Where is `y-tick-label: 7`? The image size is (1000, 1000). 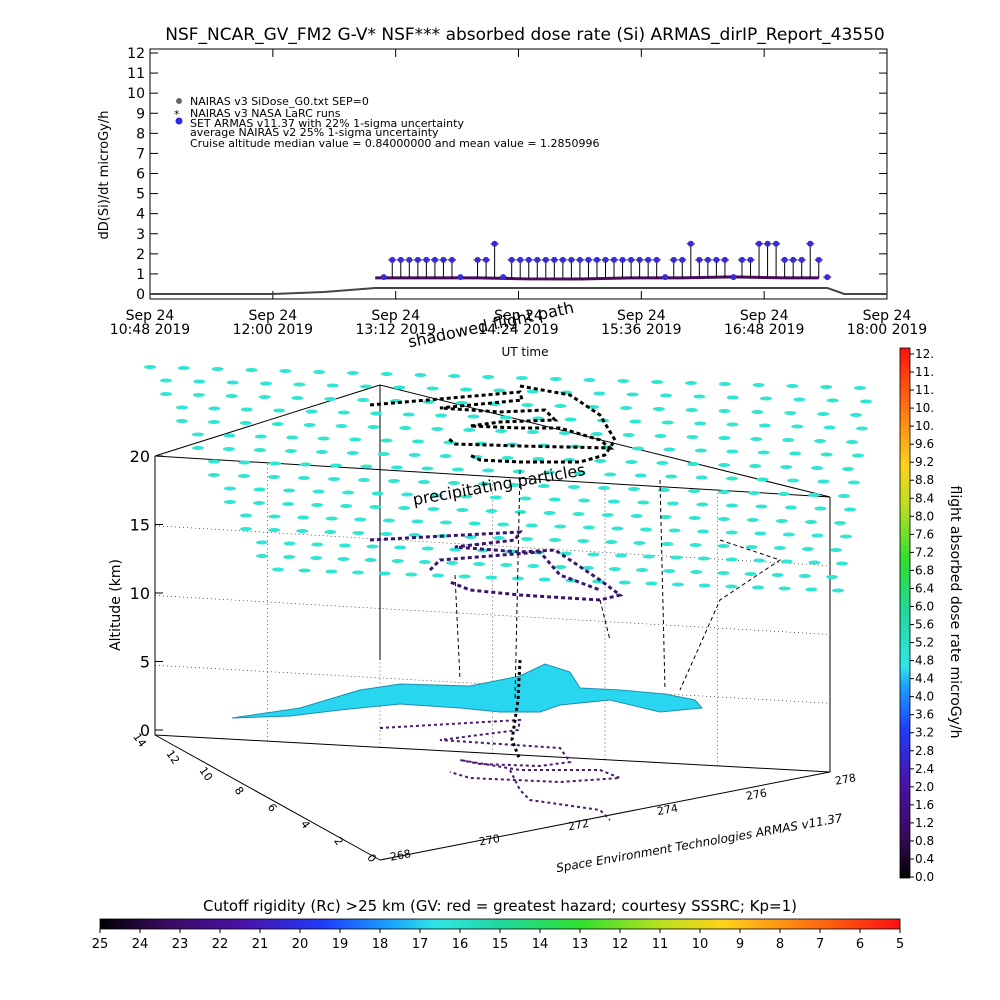 y-tick-label: 7 is located at coordinates (140, 154).